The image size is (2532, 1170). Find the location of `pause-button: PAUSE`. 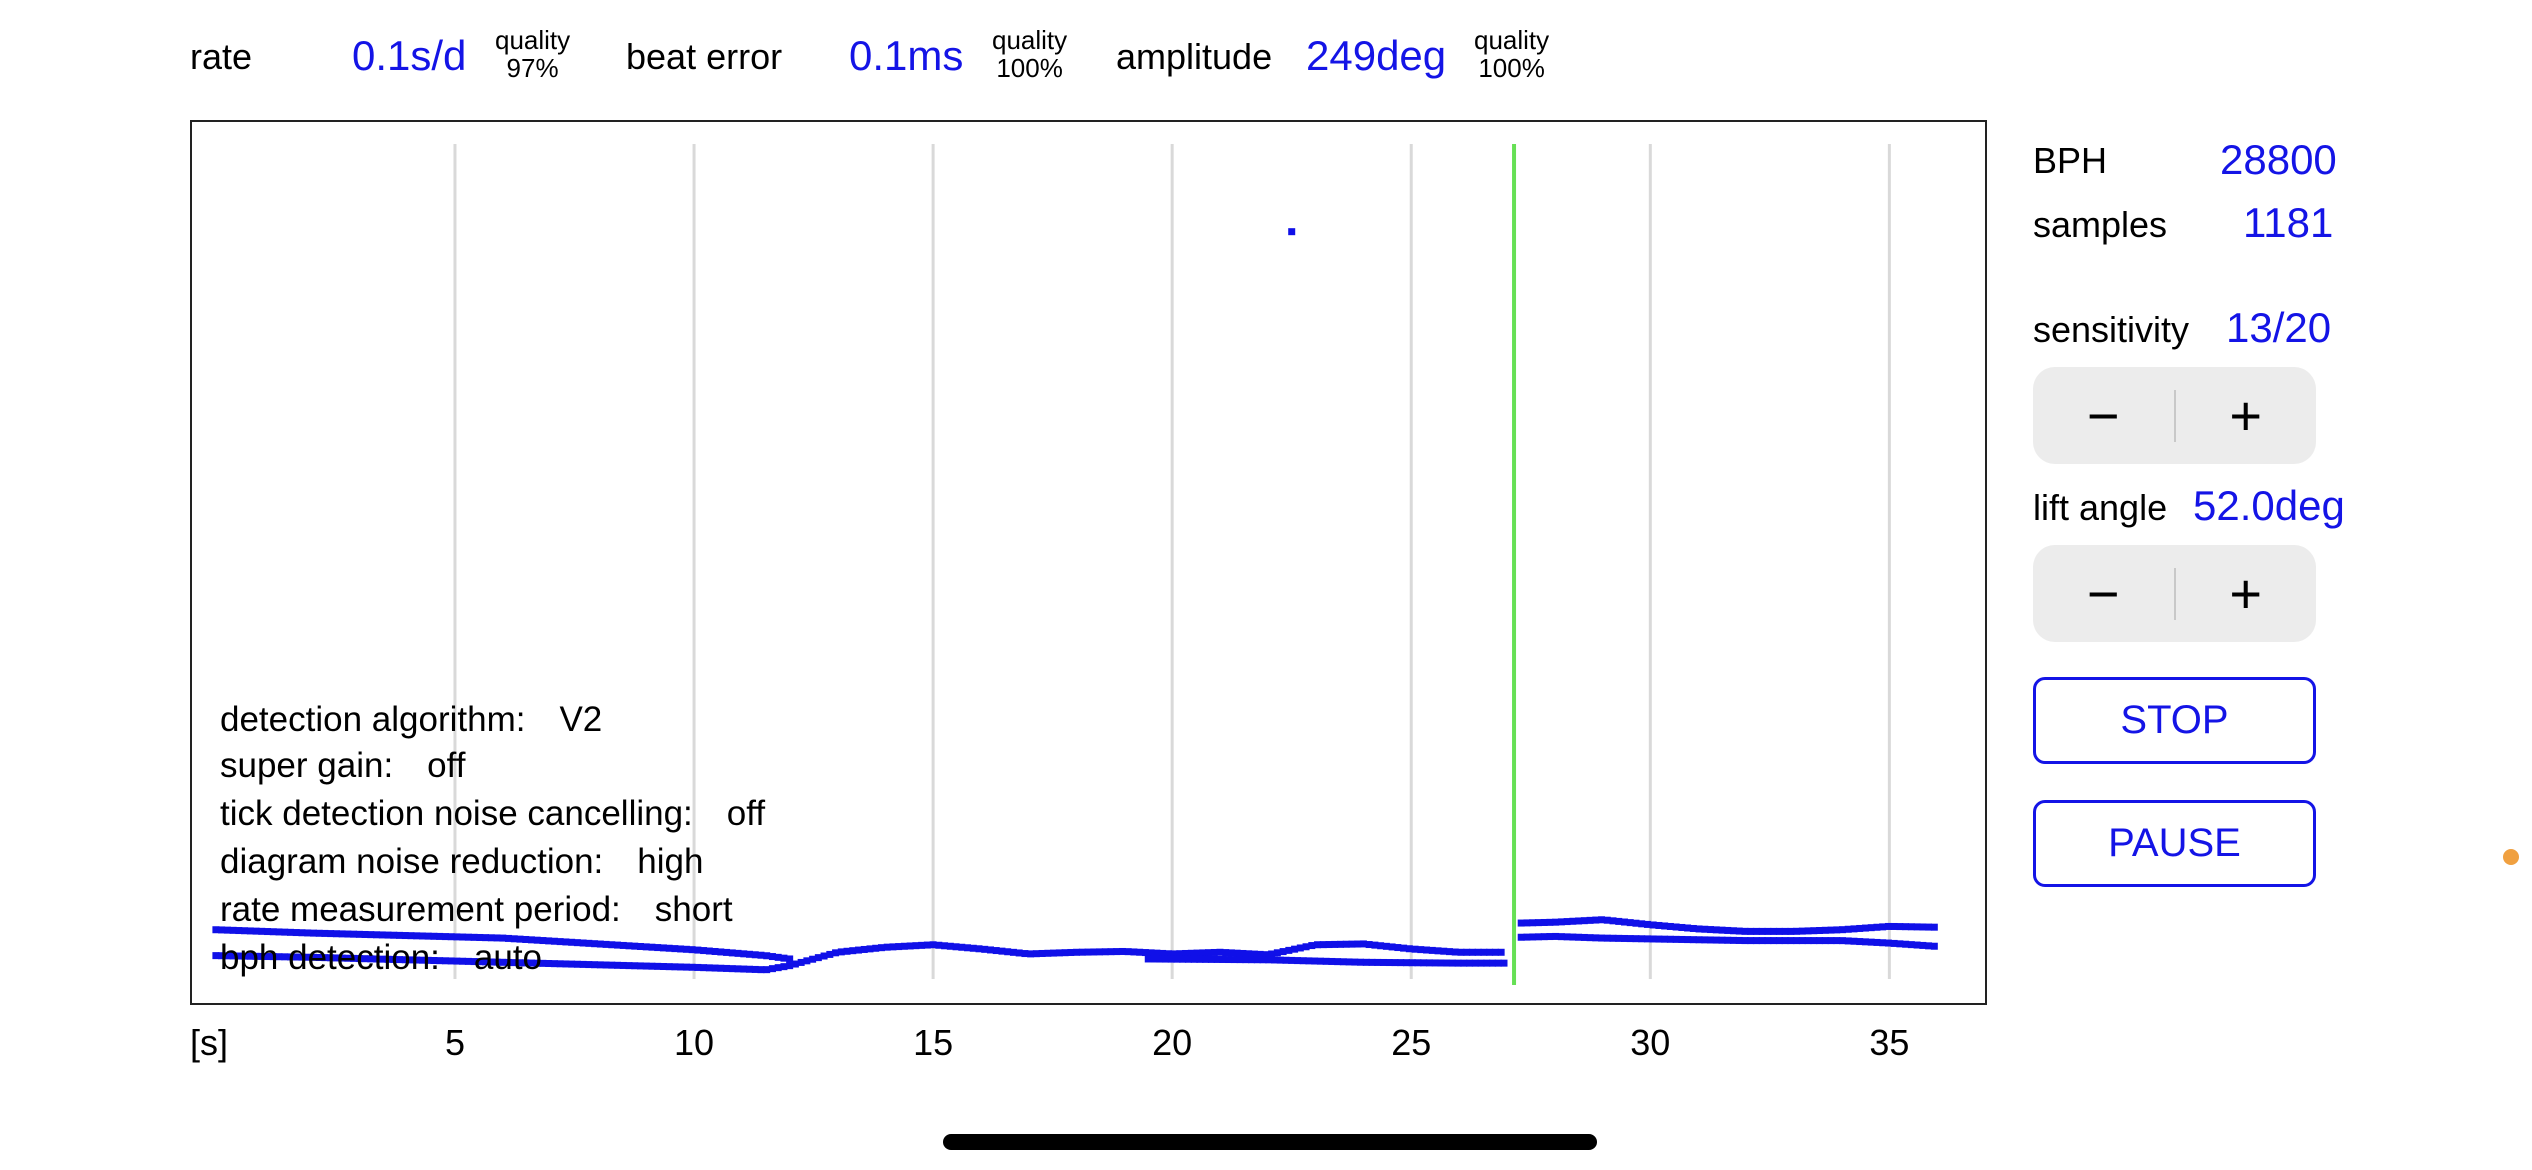

pause-button: PAUSE is located at coordinates (2174, 843).